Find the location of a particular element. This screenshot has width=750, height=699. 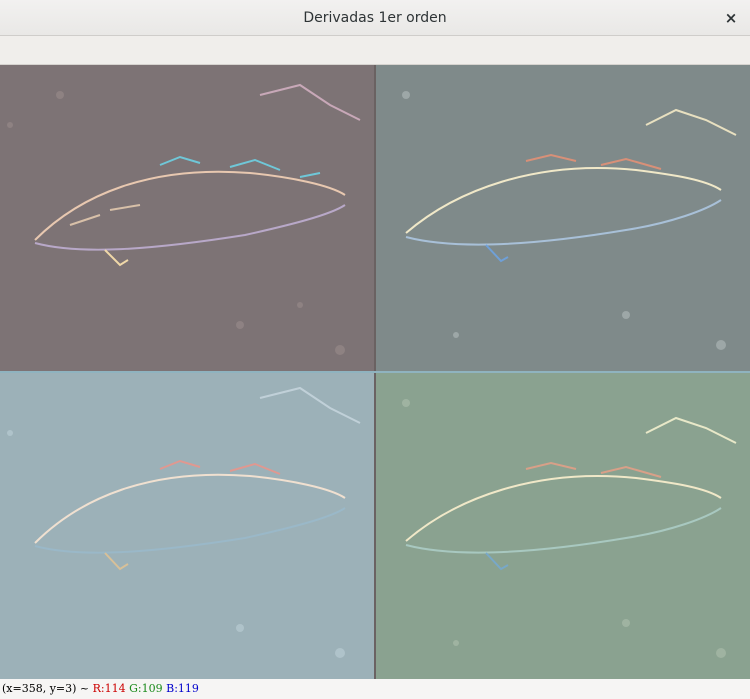

red-value: R:114 is located at coordinates (109, 688).